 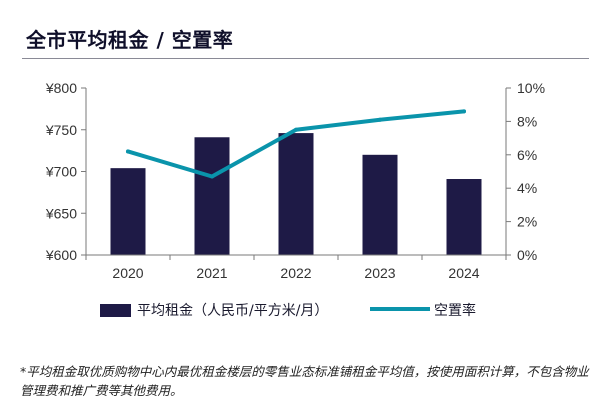 I want to click on y-left-tick-label: ¥800, so click(x=61, y=88).